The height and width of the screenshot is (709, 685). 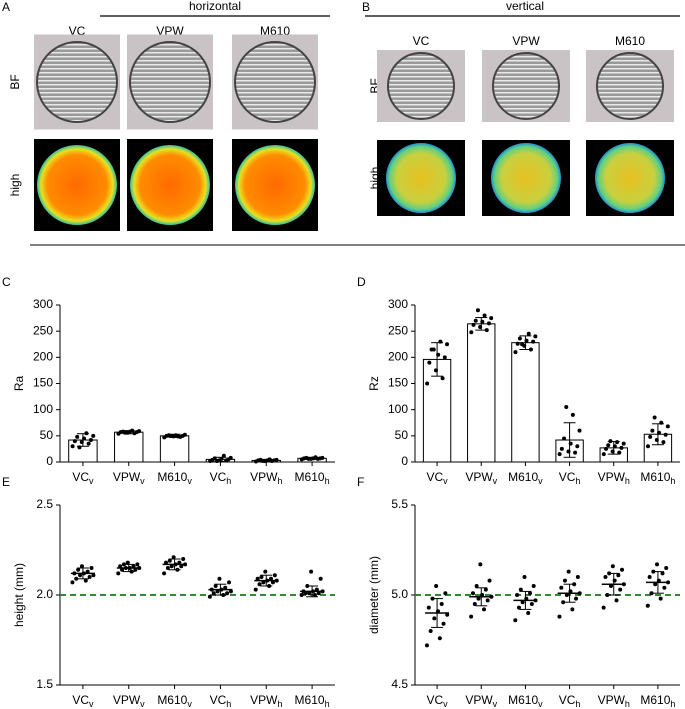 I want to click on x-tick-label: M610h, so click(x=657, y=701).